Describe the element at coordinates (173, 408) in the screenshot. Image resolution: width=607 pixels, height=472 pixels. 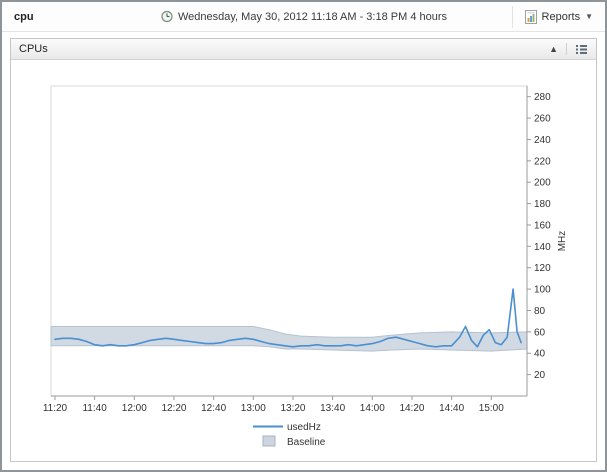
I see `svg-text: 12:20` at that location.